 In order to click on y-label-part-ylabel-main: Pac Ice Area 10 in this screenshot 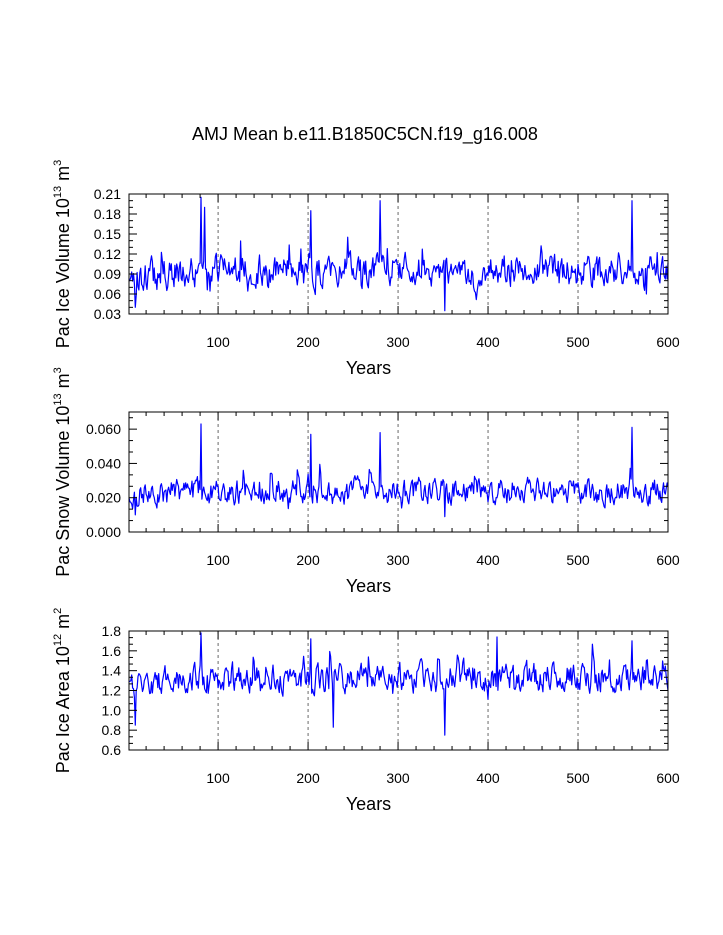, I will do `click(63, 709)`.